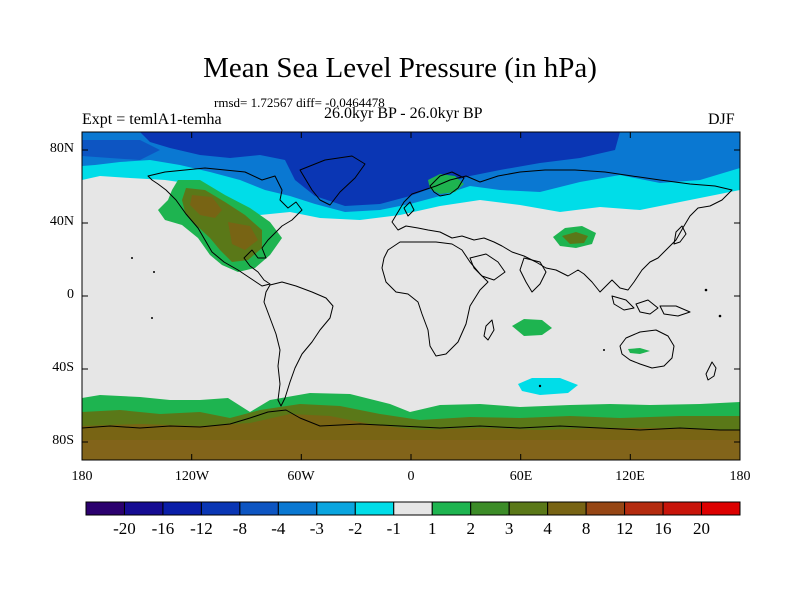 The height and width of the screenshot is (600, 800). What do you see at coordinates (711, 371) in the screenshot?
I see `new-zealand-coast` at bounding box center [711, 371].